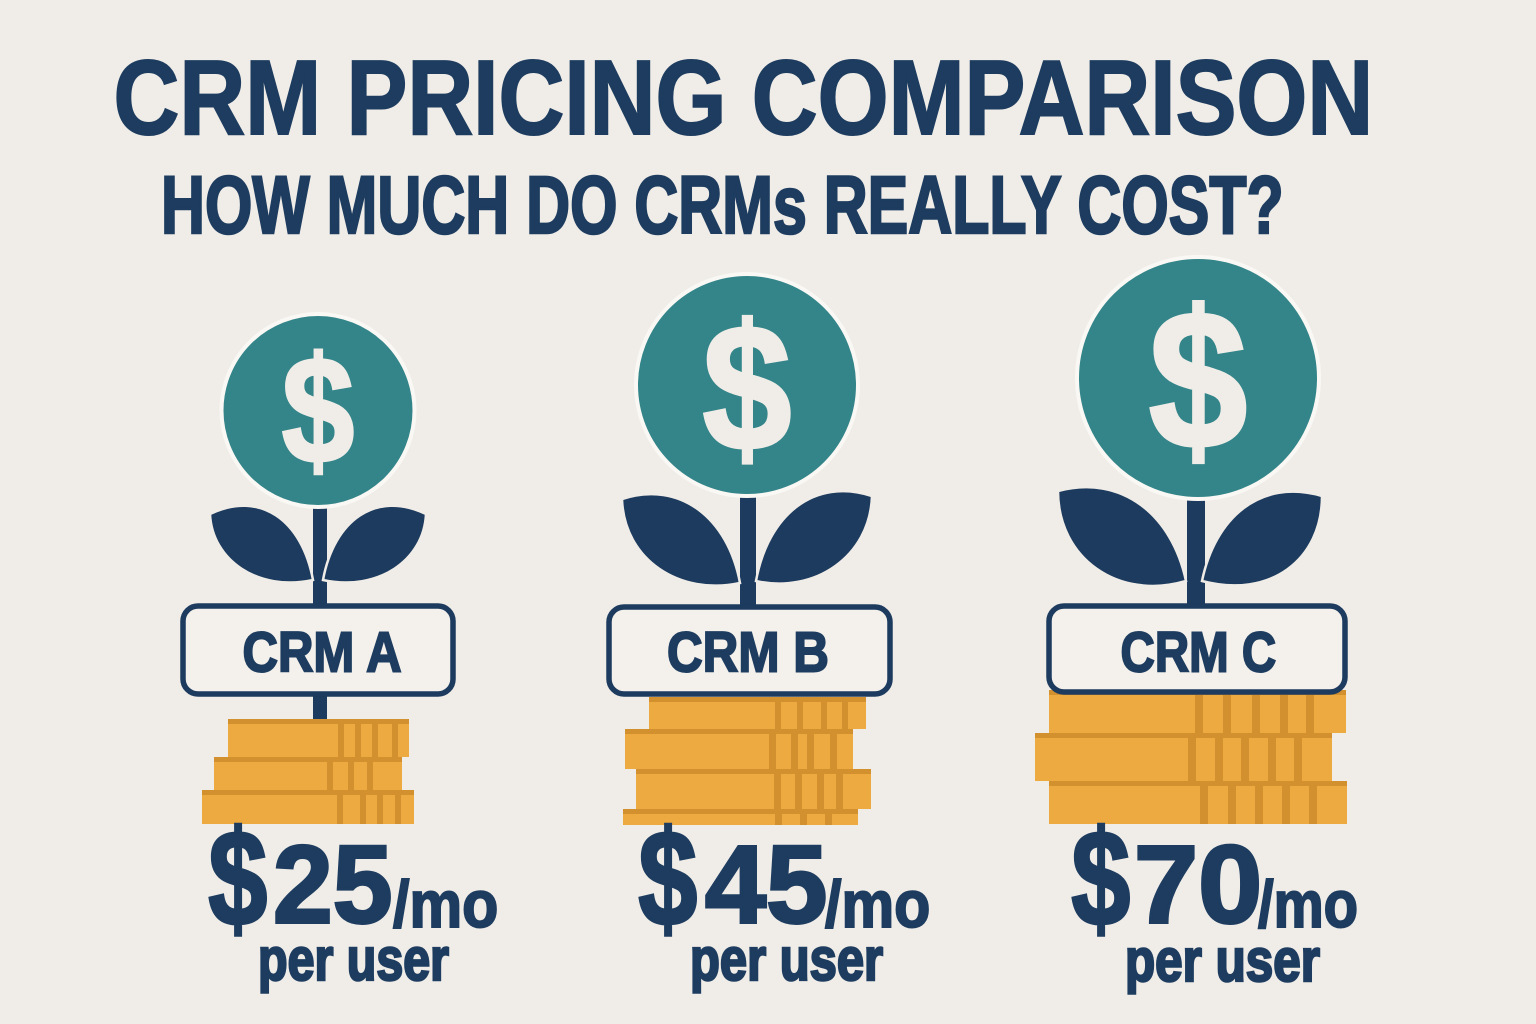  What do you see at coordinates (766, 885) in the screenshot?
I see `svg-text: 45` at bounding box center [766, 885].